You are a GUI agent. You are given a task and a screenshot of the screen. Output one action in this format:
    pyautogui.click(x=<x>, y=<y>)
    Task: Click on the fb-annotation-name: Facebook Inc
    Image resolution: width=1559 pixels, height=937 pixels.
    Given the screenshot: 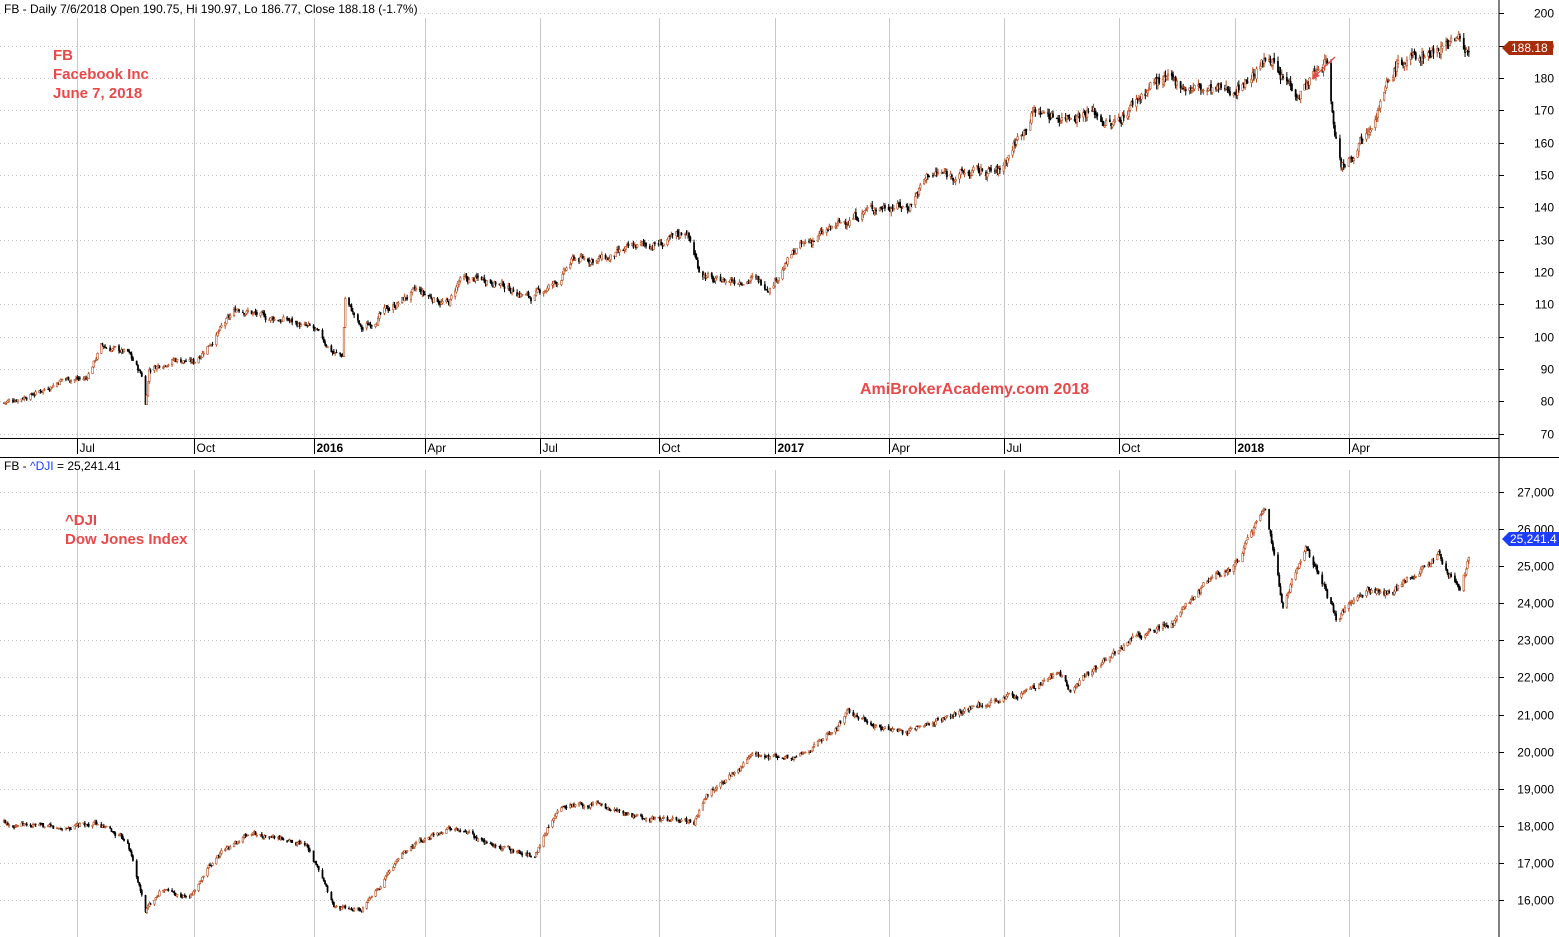 What is the action you would take?
    pyautogui.click(x=101, y=74)
    